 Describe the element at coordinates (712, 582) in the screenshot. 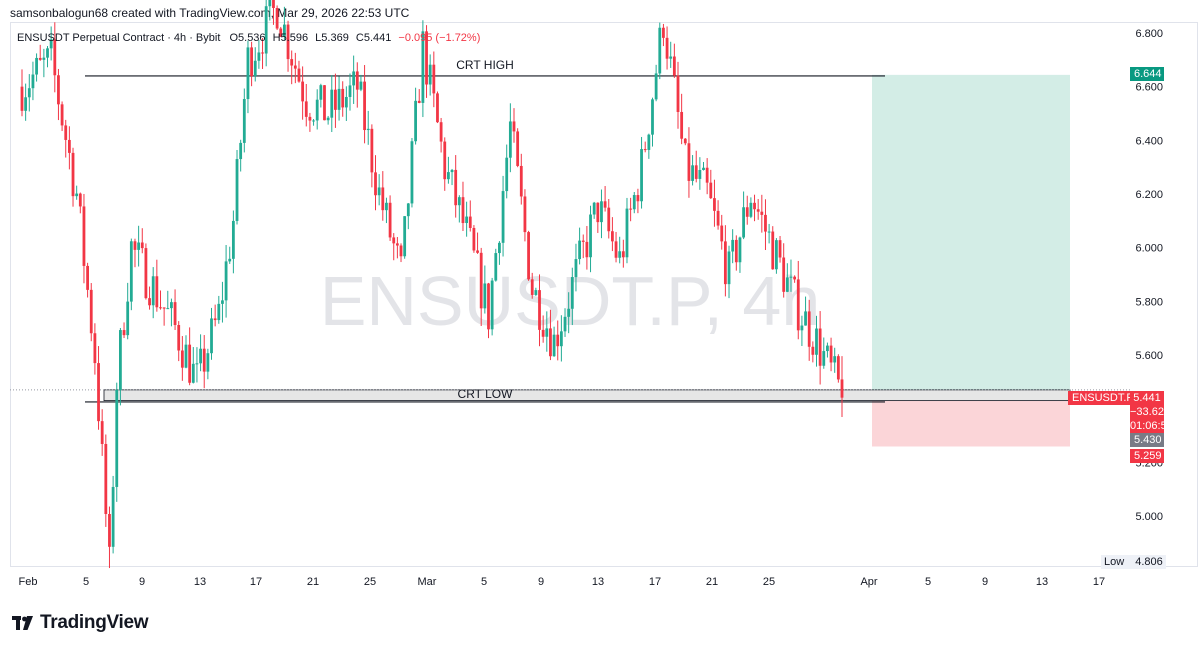

I see `x-tick-label: 21` at that location.